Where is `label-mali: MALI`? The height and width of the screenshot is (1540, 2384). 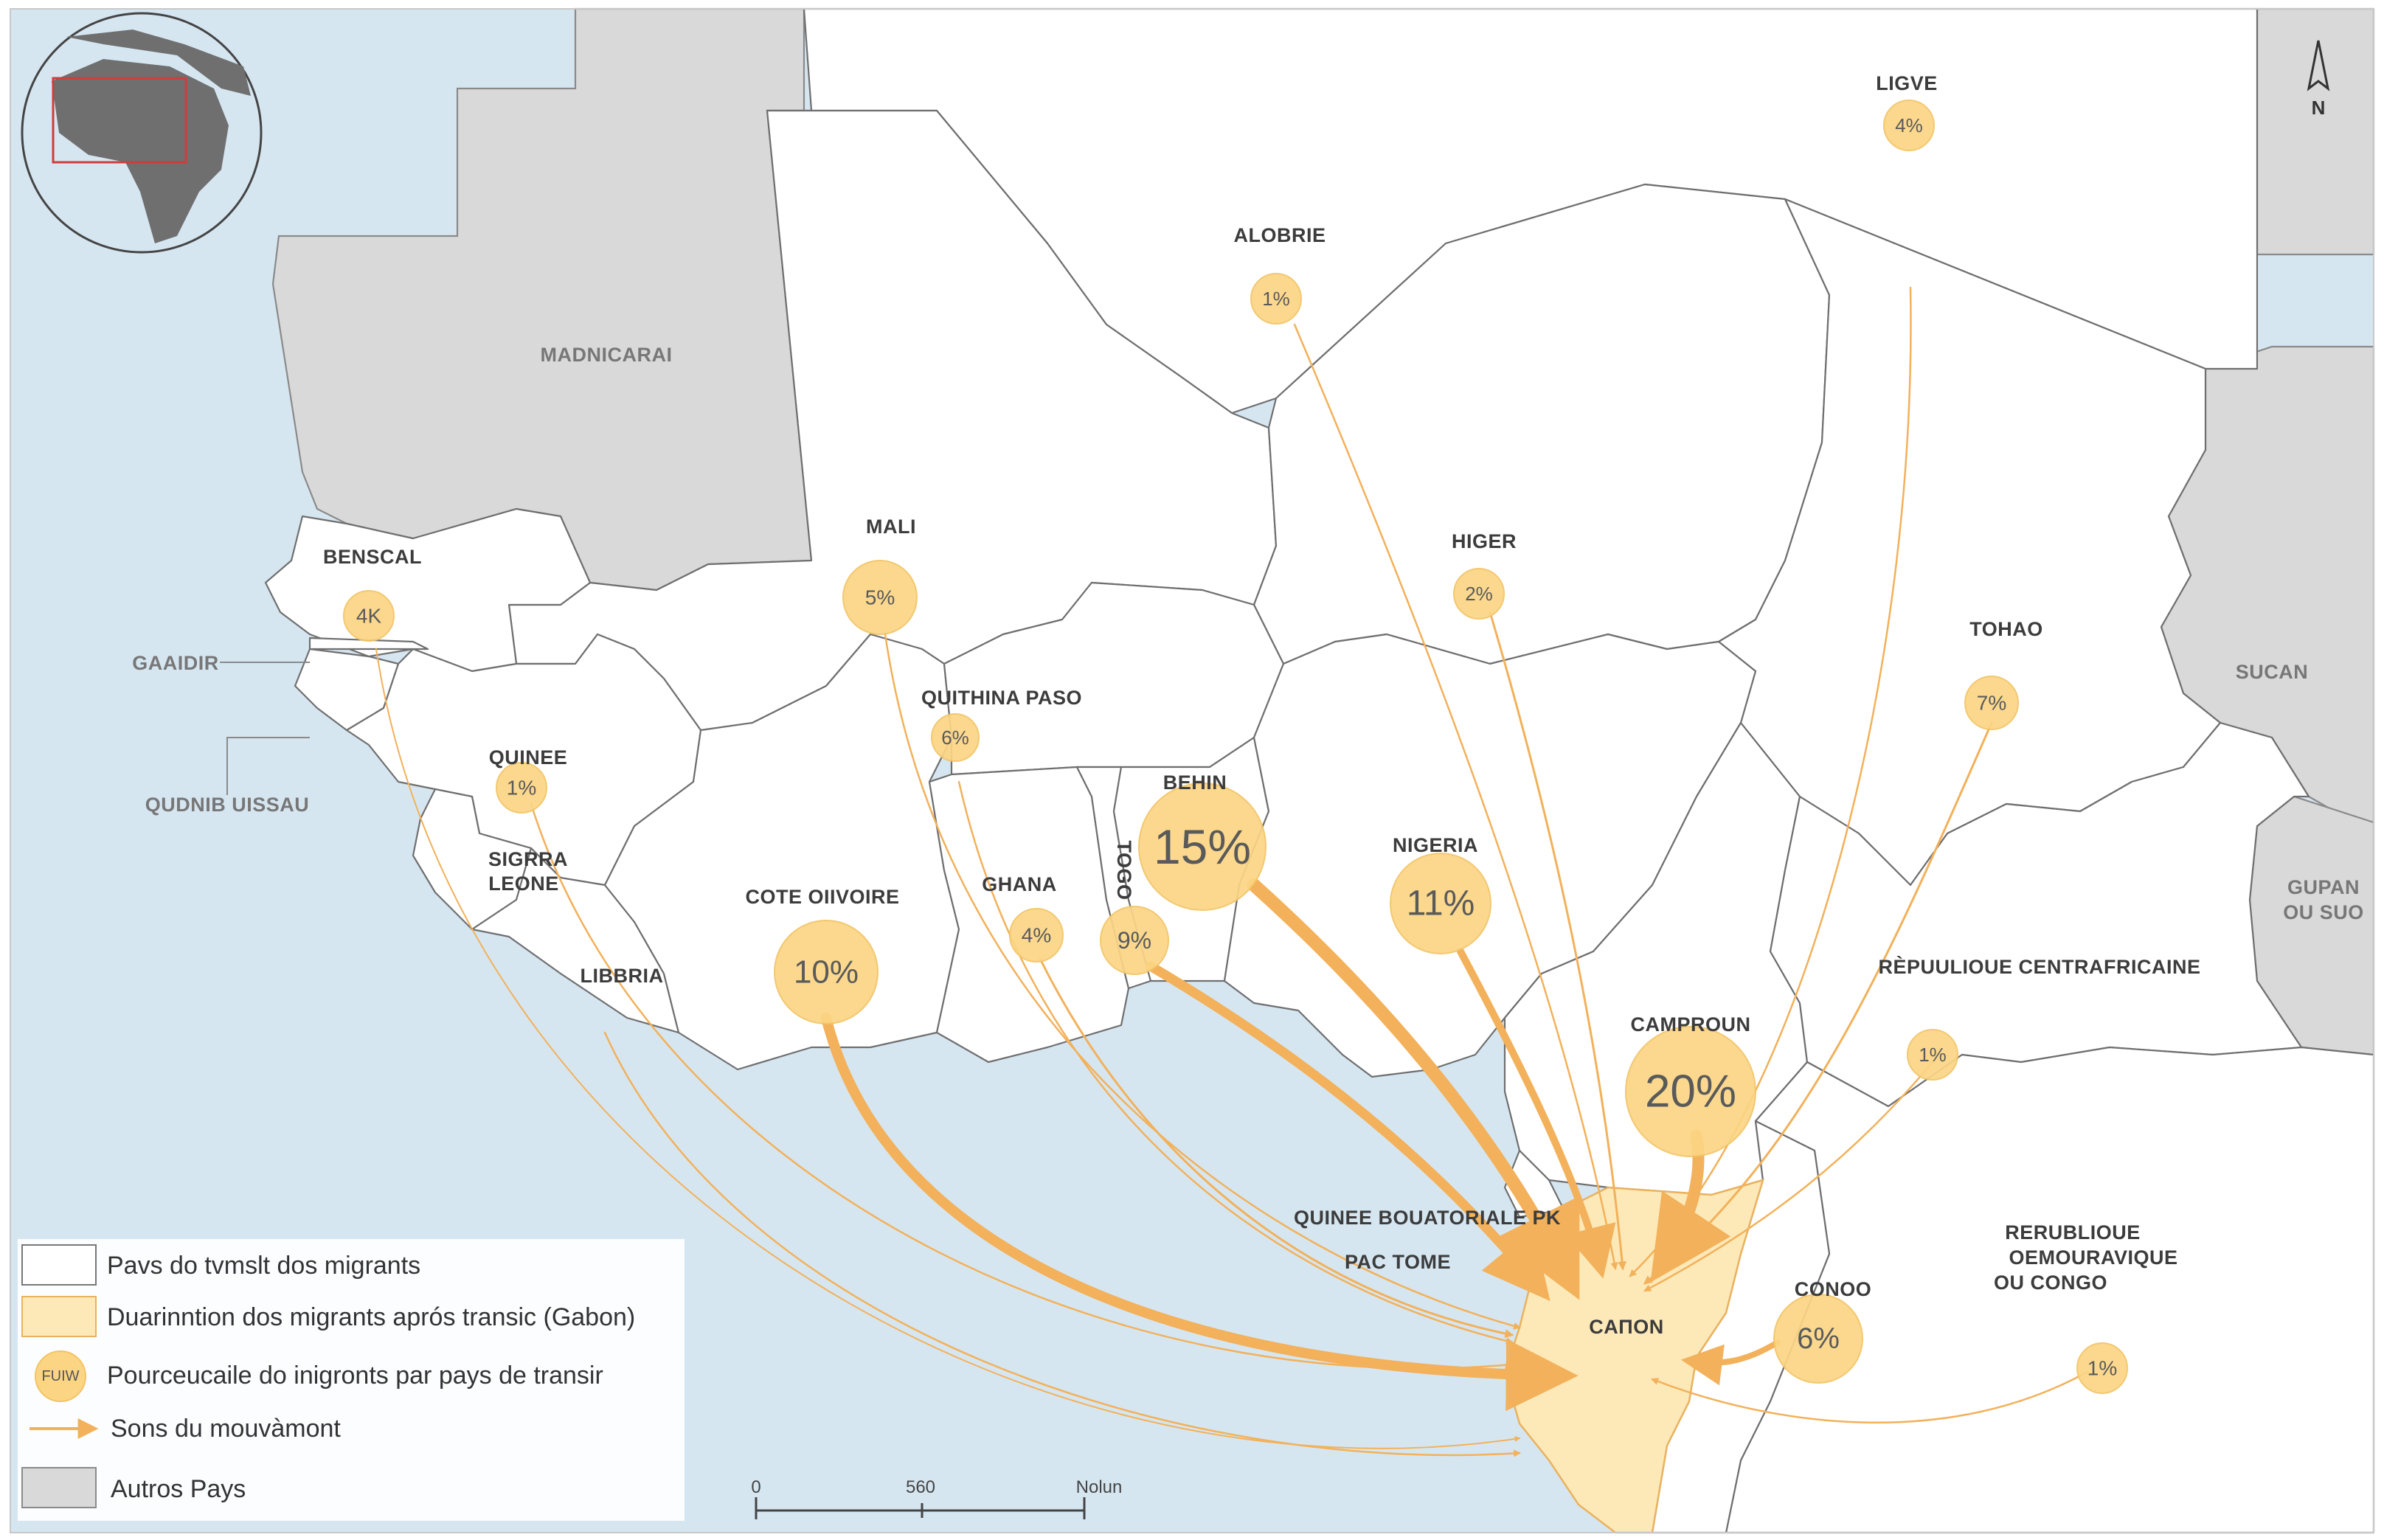
label-mali: MALI is located at coordinates (891, 527).